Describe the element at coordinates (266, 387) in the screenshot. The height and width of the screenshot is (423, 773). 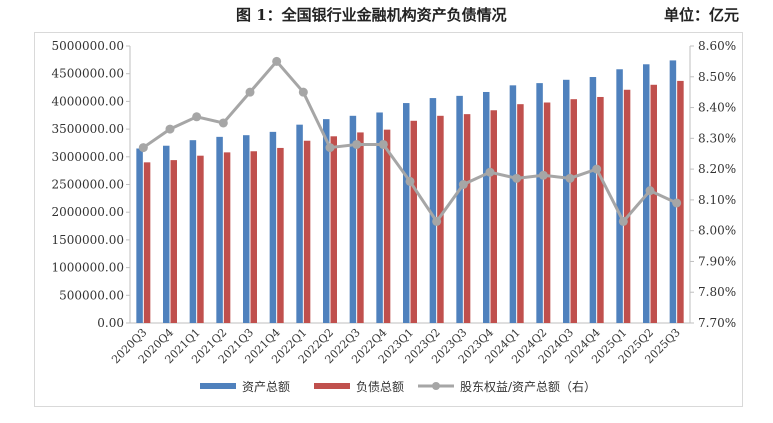
I see `legend-asset-label: 资产总额` at that location.